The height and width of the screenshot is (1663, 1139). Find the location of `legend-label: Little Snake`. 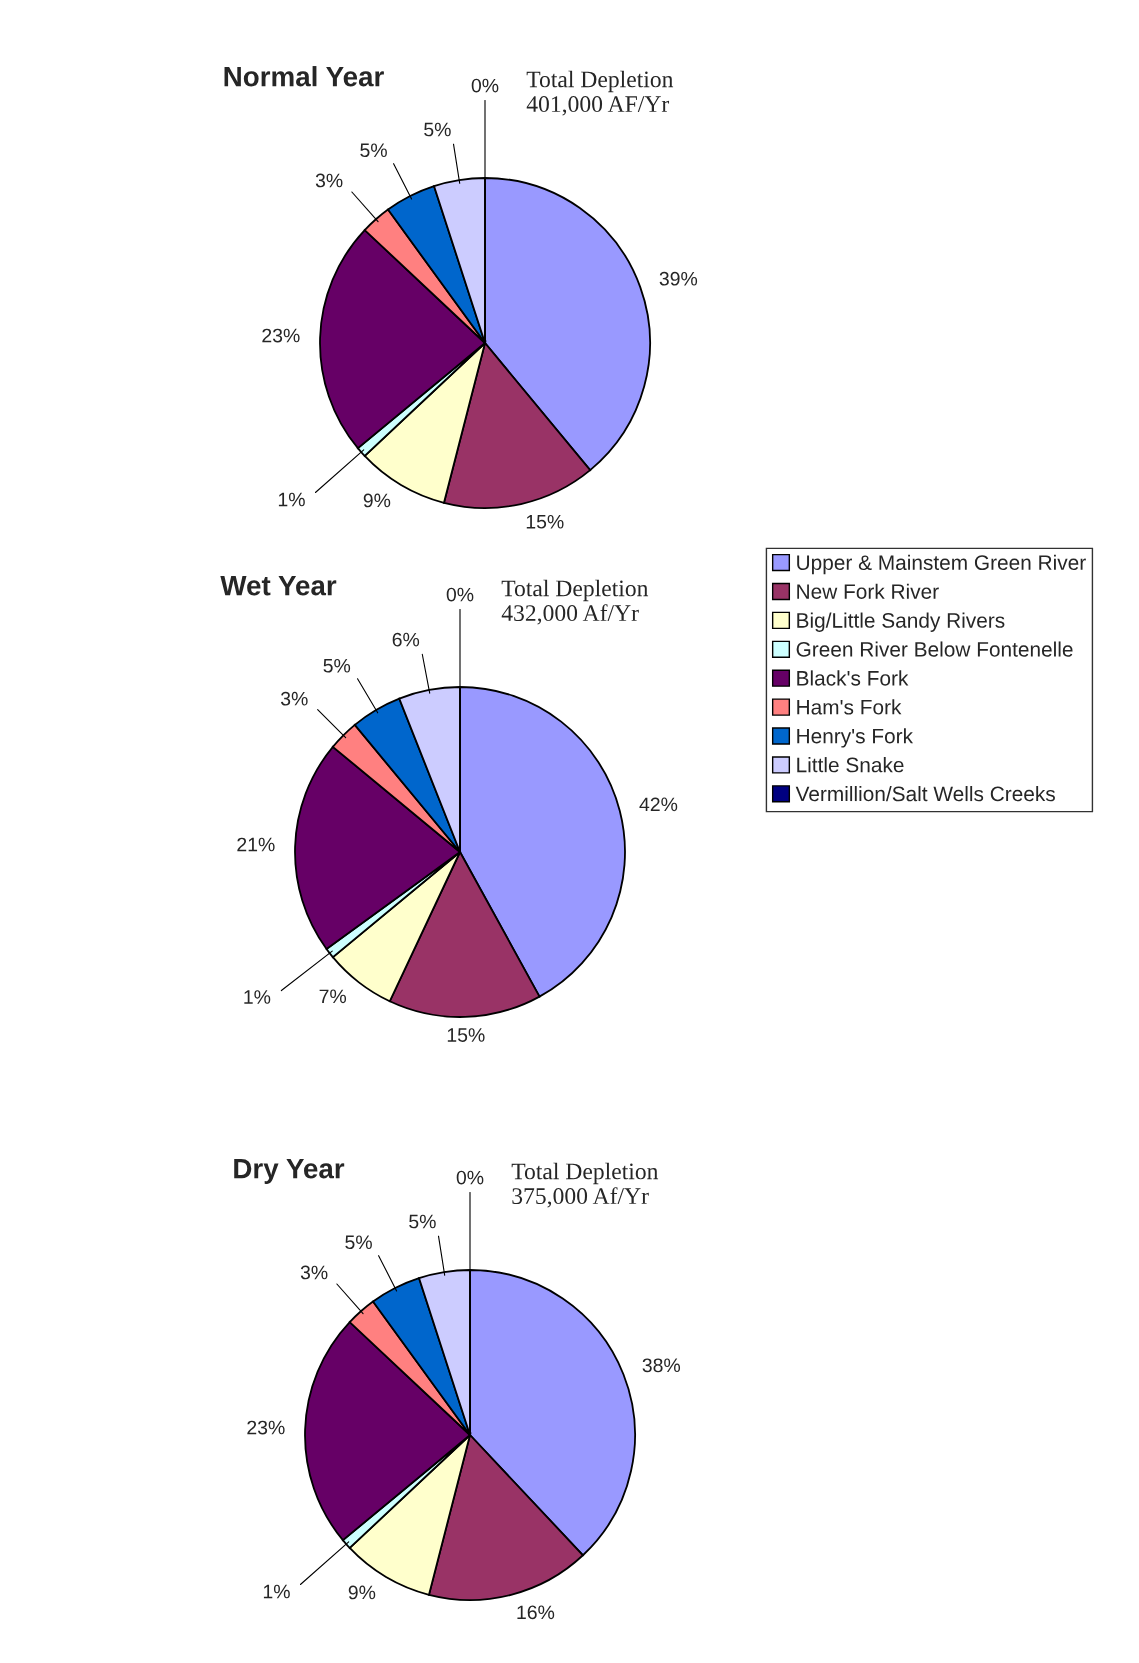

legend-label: Little Snake is located at coordinates (850, 765).